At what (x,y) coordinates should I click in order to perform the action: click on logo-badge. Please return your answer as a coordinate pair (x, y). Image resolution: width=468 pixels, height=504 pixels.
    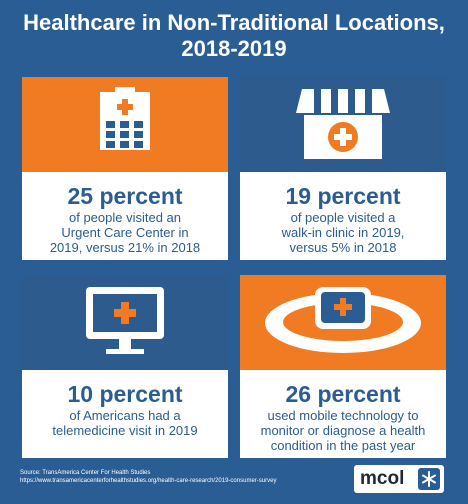
    Looking at the image, I should click on (429, 479).